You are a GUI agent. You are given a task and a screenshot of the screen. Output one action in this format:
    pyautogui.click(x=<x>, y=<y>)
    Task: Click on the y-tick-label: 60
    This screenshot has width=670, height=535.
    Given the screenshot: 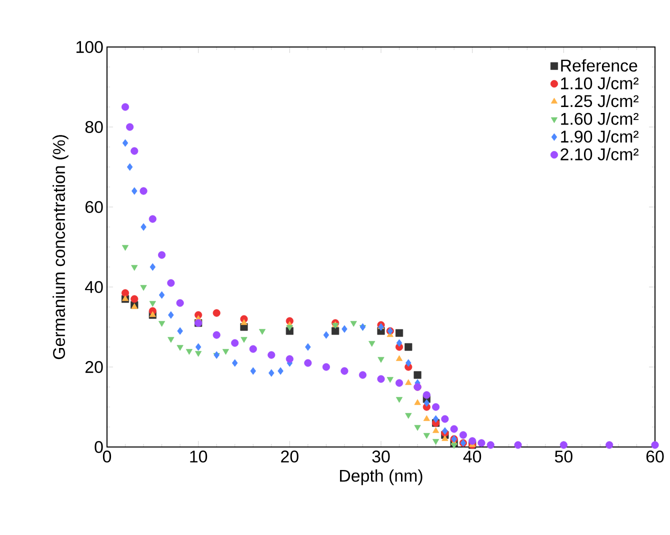 What is the action you would take?
    pyautogui.click(x=94, y=207)
    